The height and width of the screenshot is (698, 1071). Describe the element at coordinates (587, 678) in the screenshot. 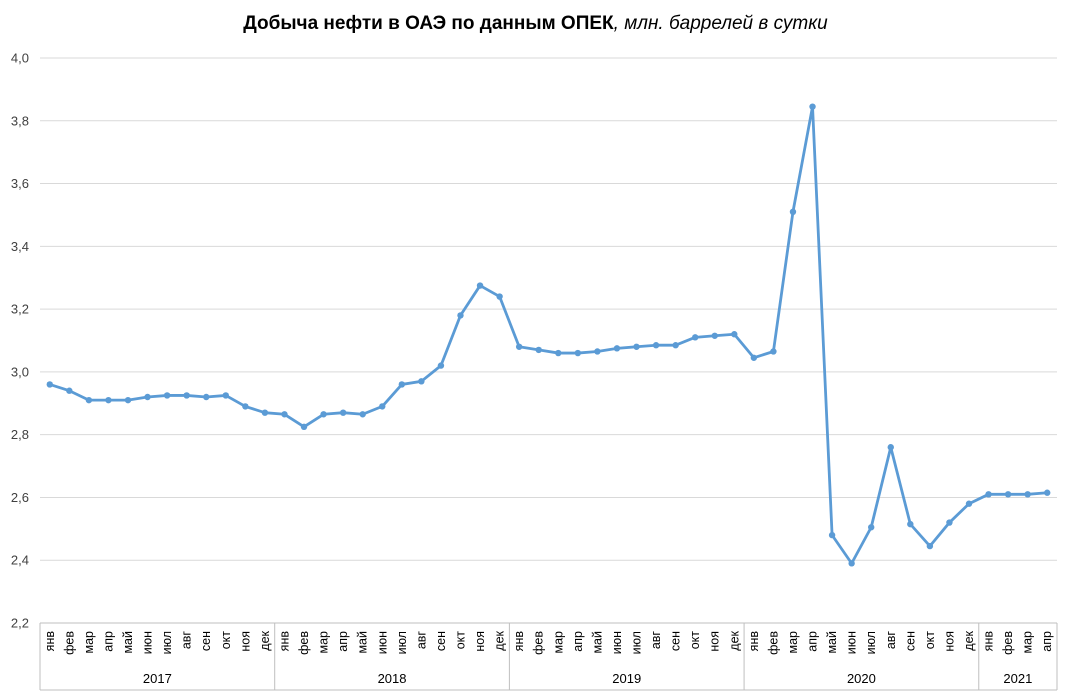

I see `x-axis-year-ticks: 2017 2018 2019 2020 2021` at that location.